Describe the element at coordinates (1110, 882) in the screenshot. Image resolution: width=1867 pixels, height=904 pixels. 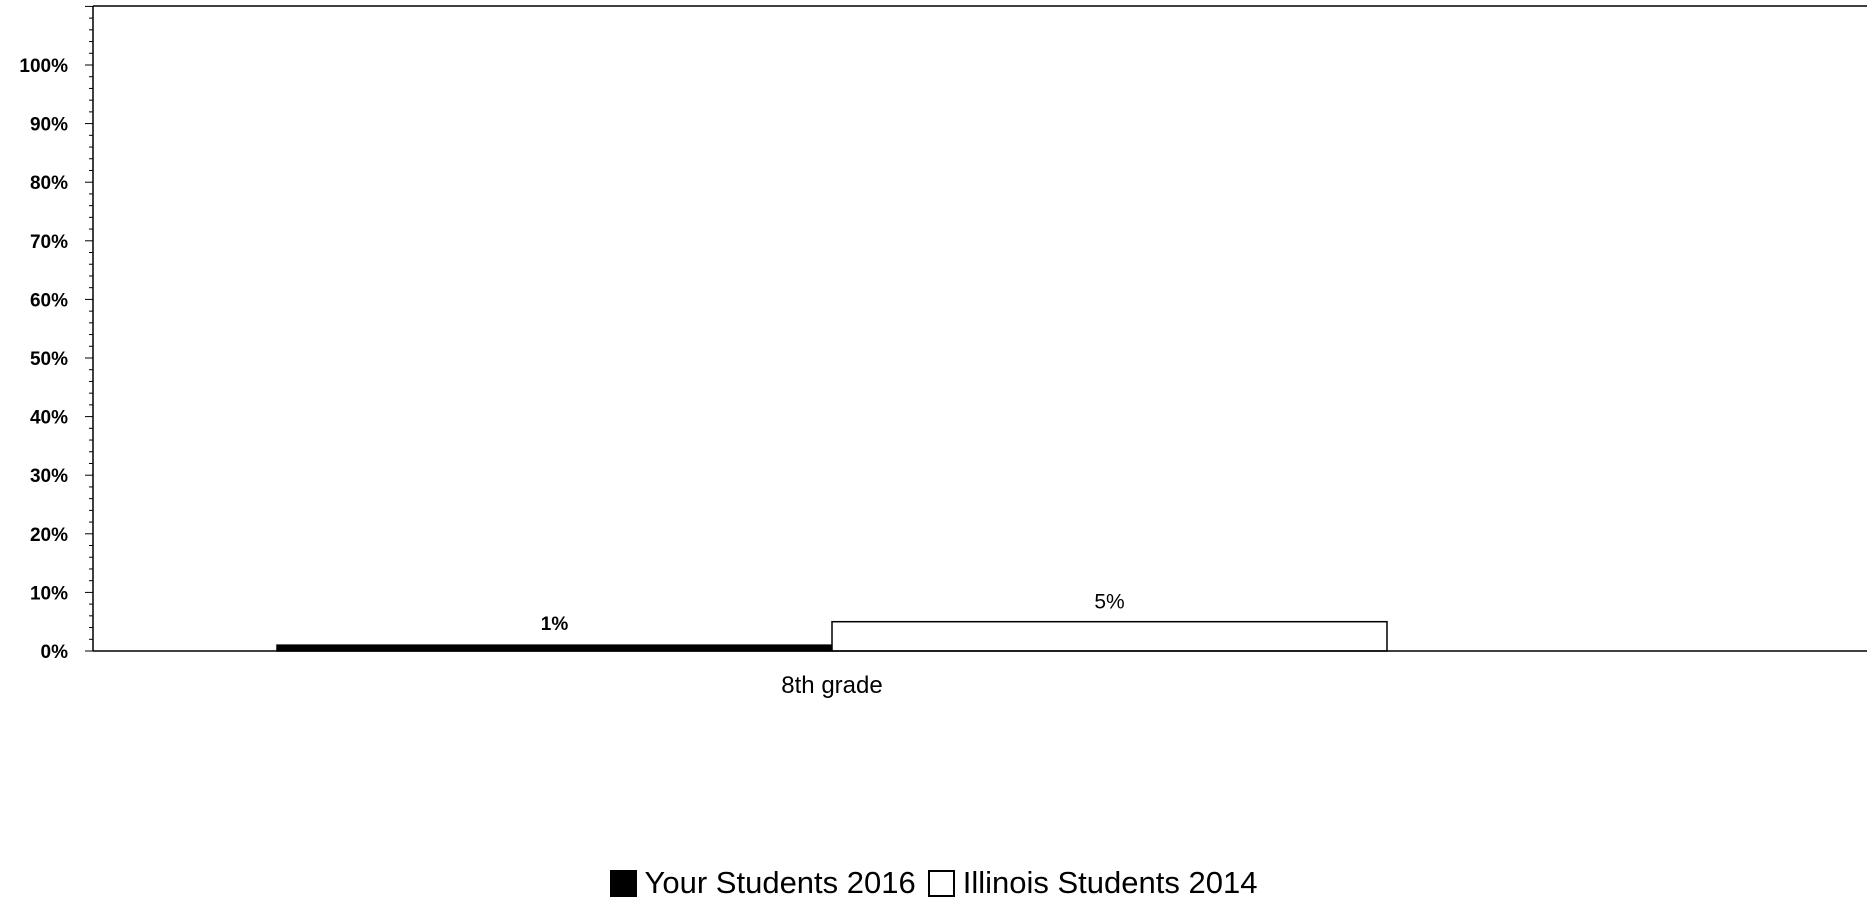
I see `legend-label-illinois-students: Illinois Students 2014` at that location.